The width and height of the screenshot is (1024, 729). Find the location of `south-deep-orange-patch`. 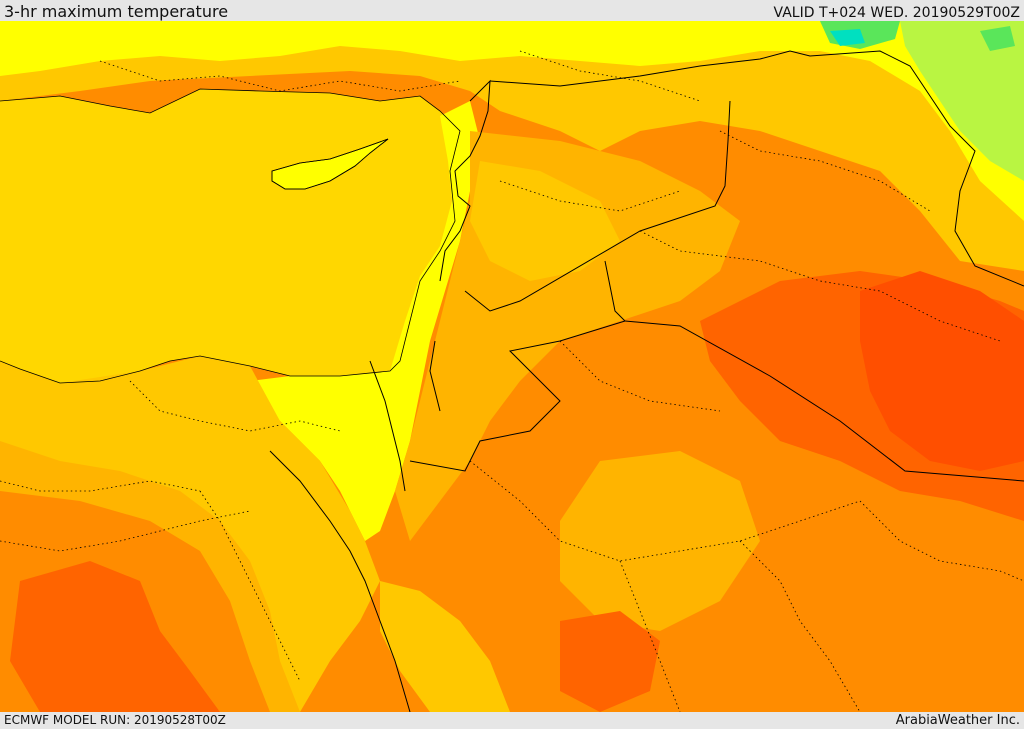

south-deep-orange-patch is located at coordinates (610, 661).